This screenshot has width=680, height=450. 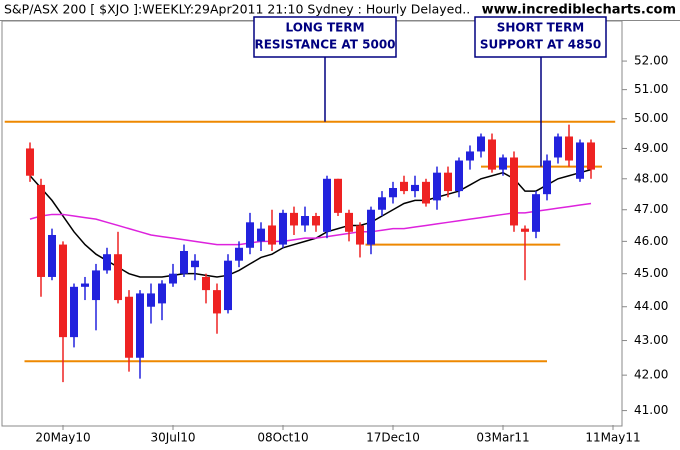 What do you see at coordinates (172, 438) in the screenshot?
I see `x-tick-label: 30Jul10` at bounding box center [172, 438].